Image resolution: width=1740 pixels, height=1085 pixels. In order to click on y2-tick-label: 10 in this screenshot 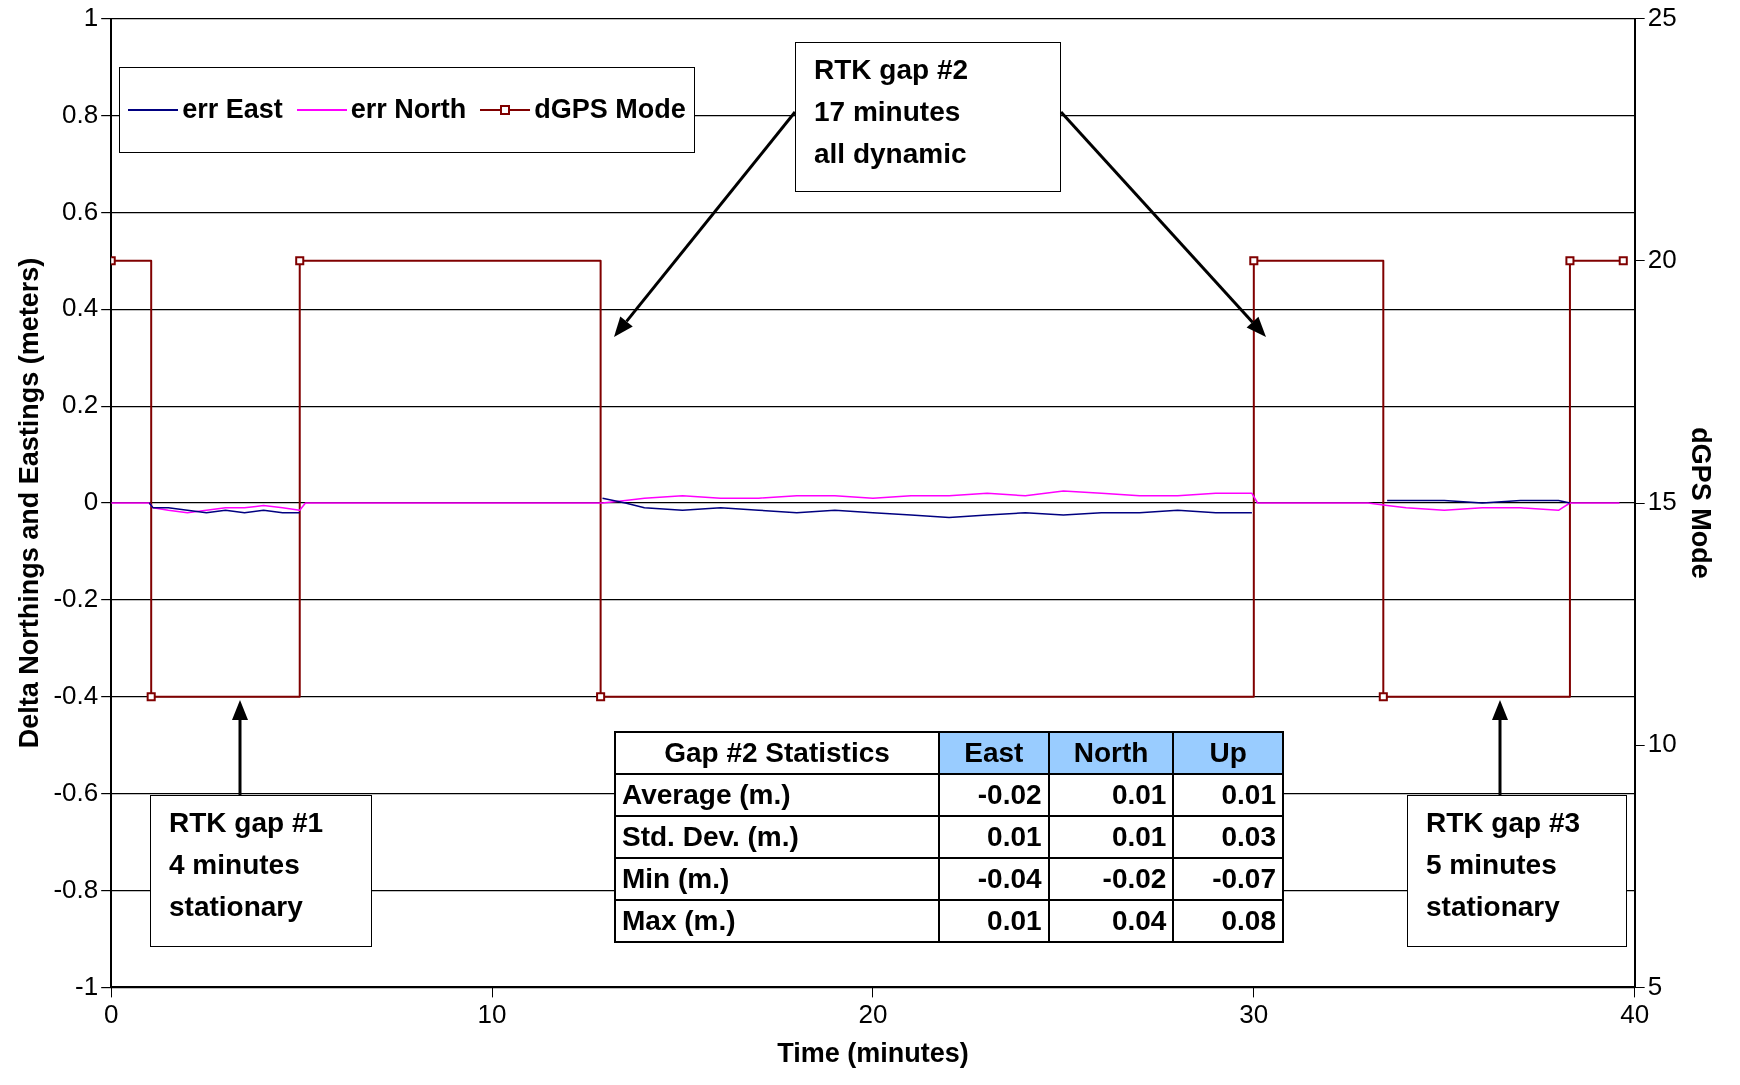, I will do `click(1662, 743)`.